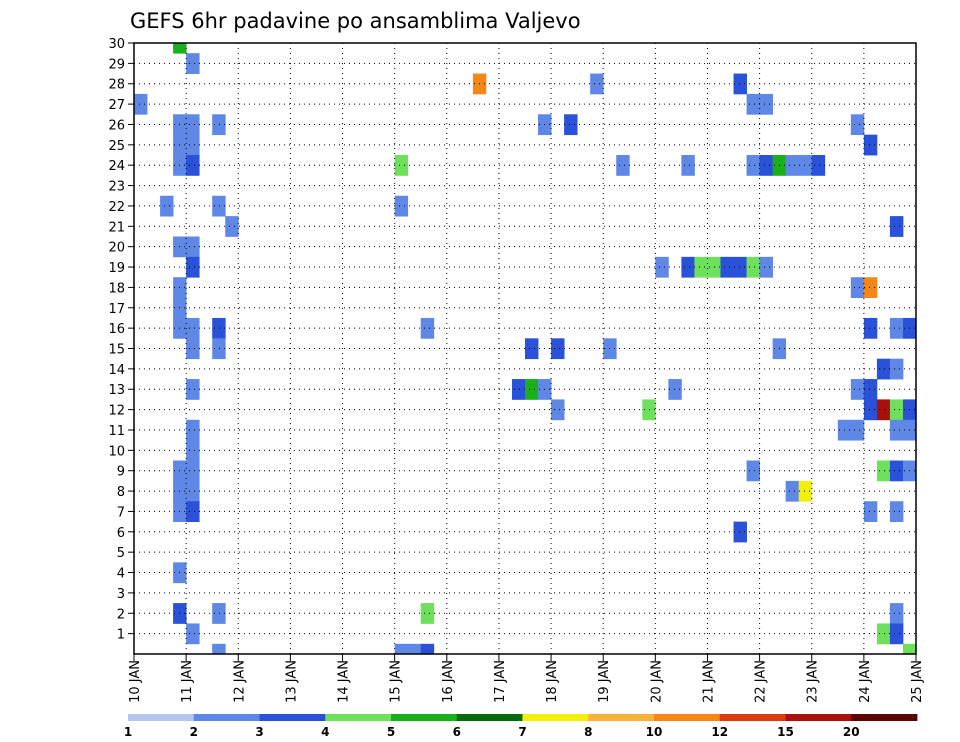  What do you see at coordinates (116, 248) in the screenshot?
I see `y-tick-label: 20` at bounding box center [116, 248].